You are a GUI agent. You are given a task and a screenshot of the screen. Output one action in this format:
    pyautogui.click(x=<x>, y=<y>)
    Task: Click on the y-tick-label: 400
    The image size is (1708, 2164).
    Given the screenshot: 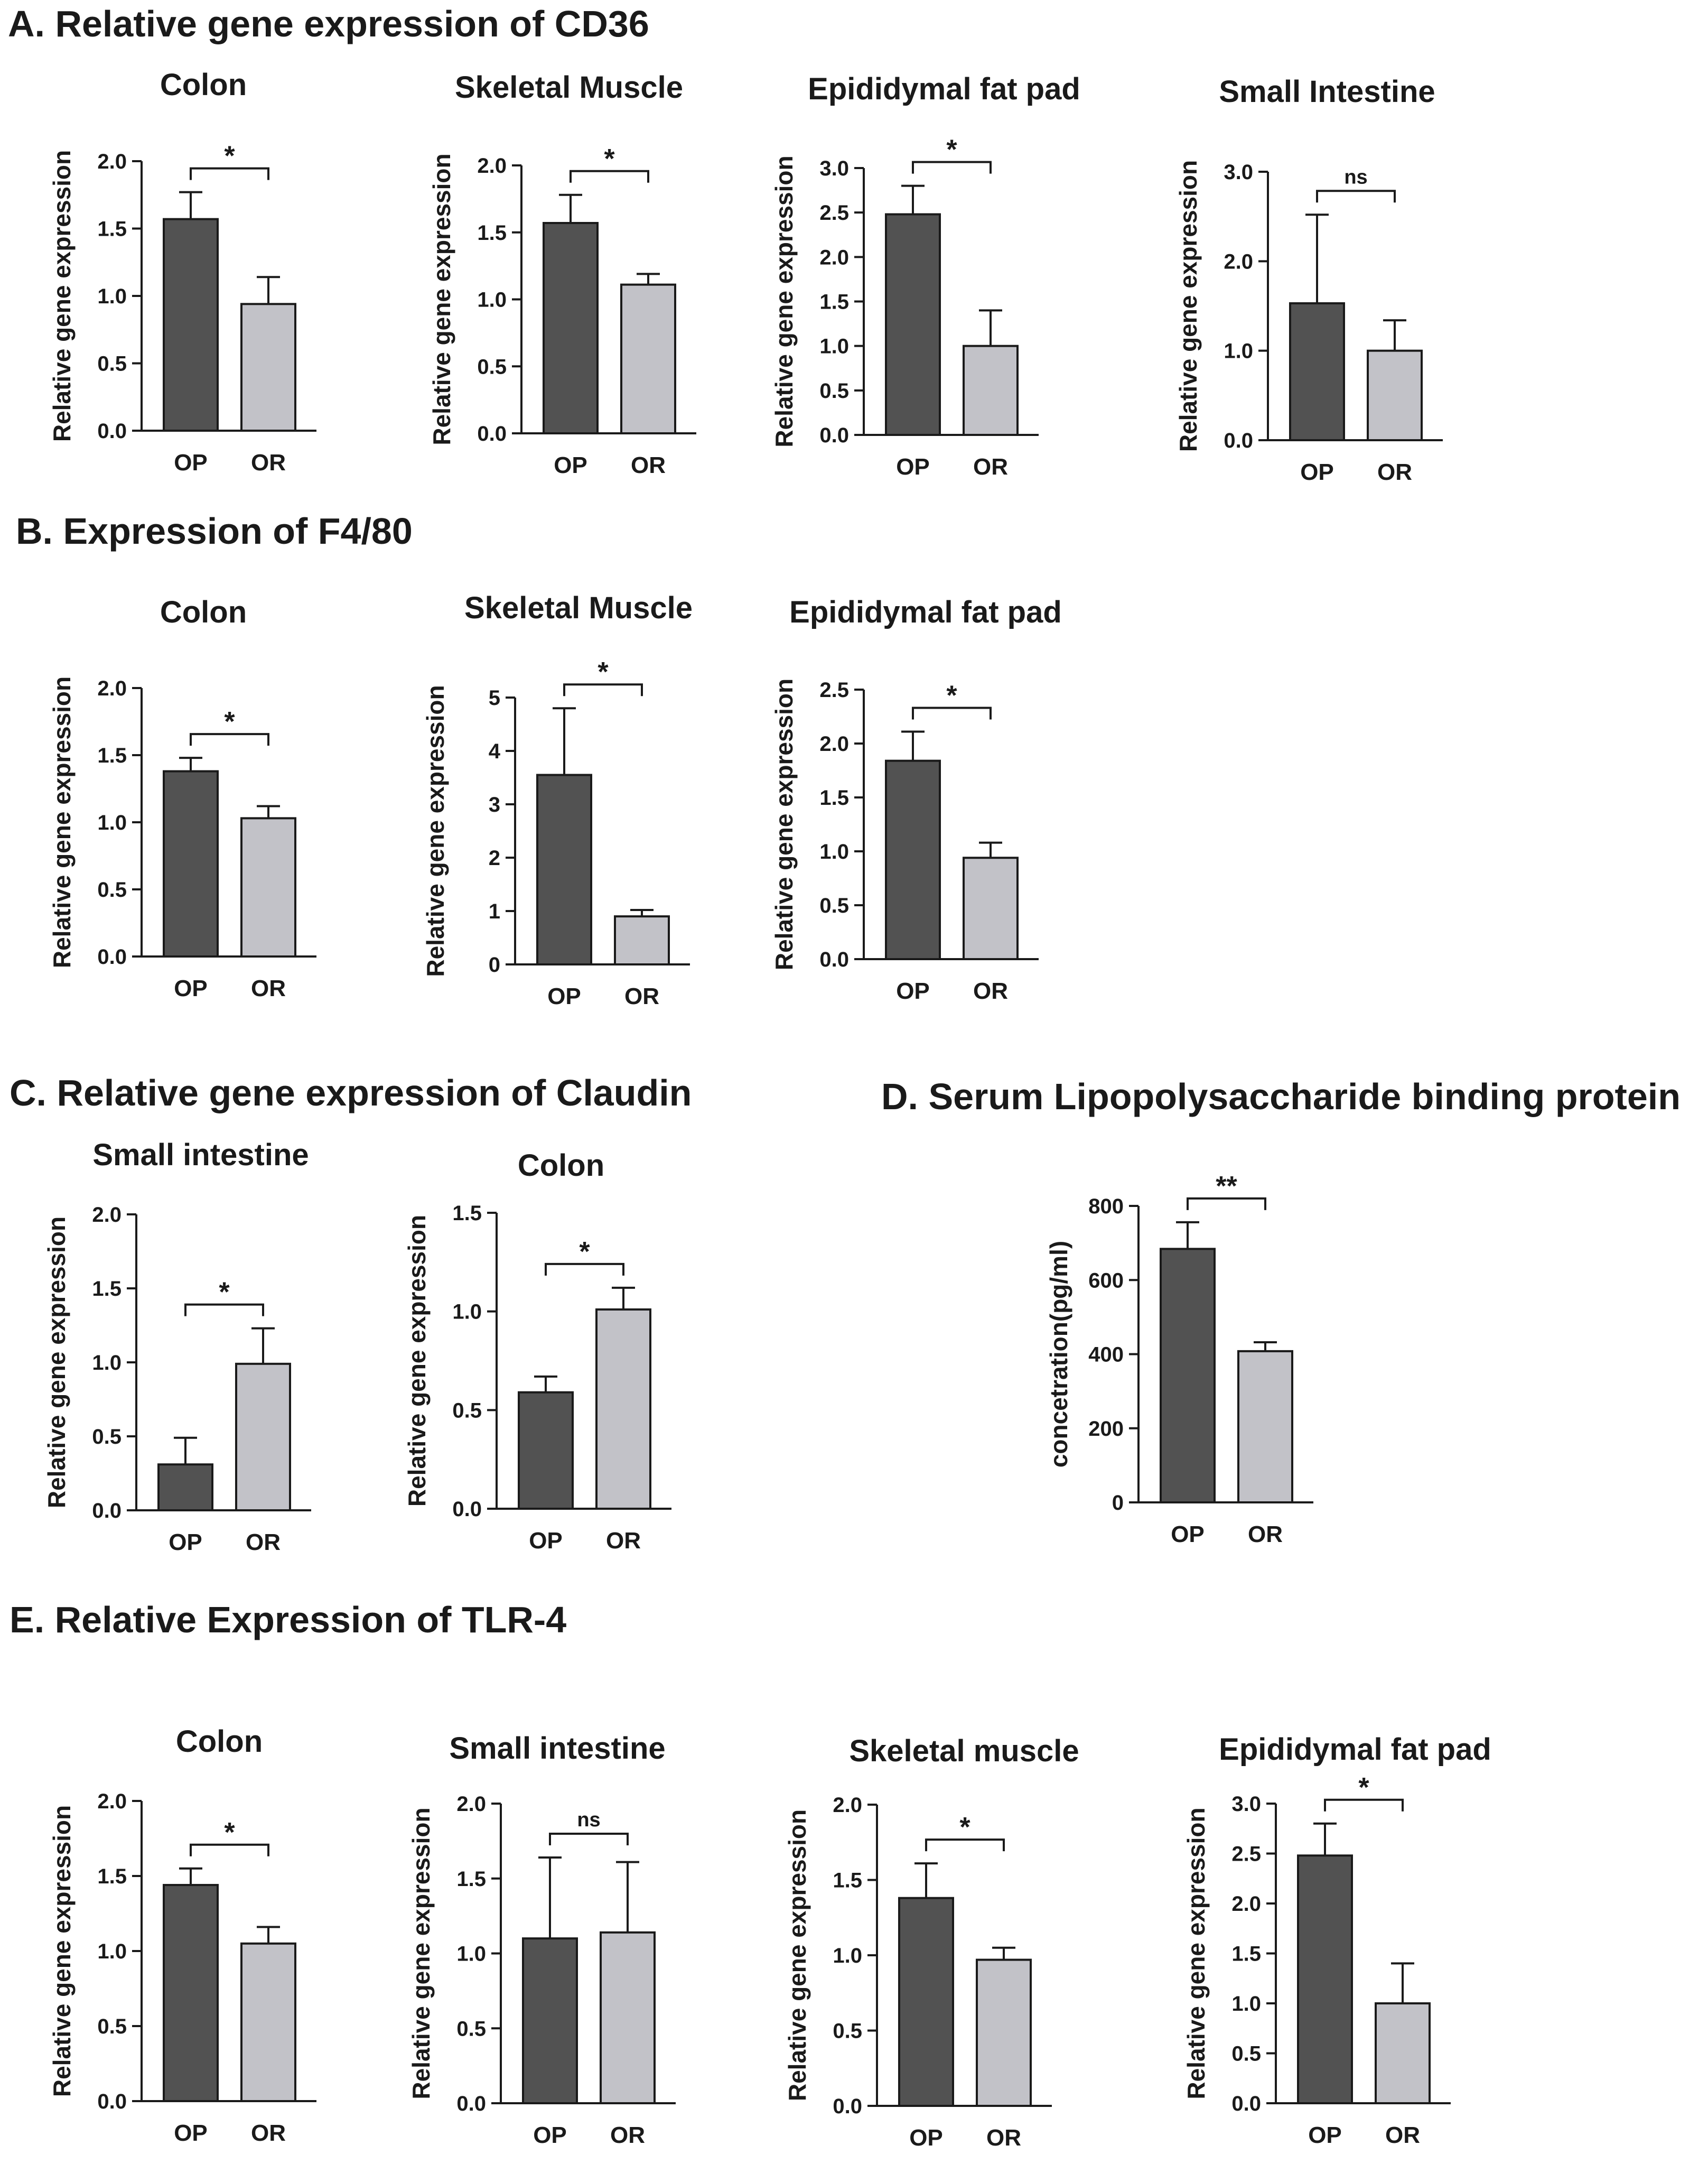 What is the action you would take?
    pyautogui.click(x=1106, y=1355)
    